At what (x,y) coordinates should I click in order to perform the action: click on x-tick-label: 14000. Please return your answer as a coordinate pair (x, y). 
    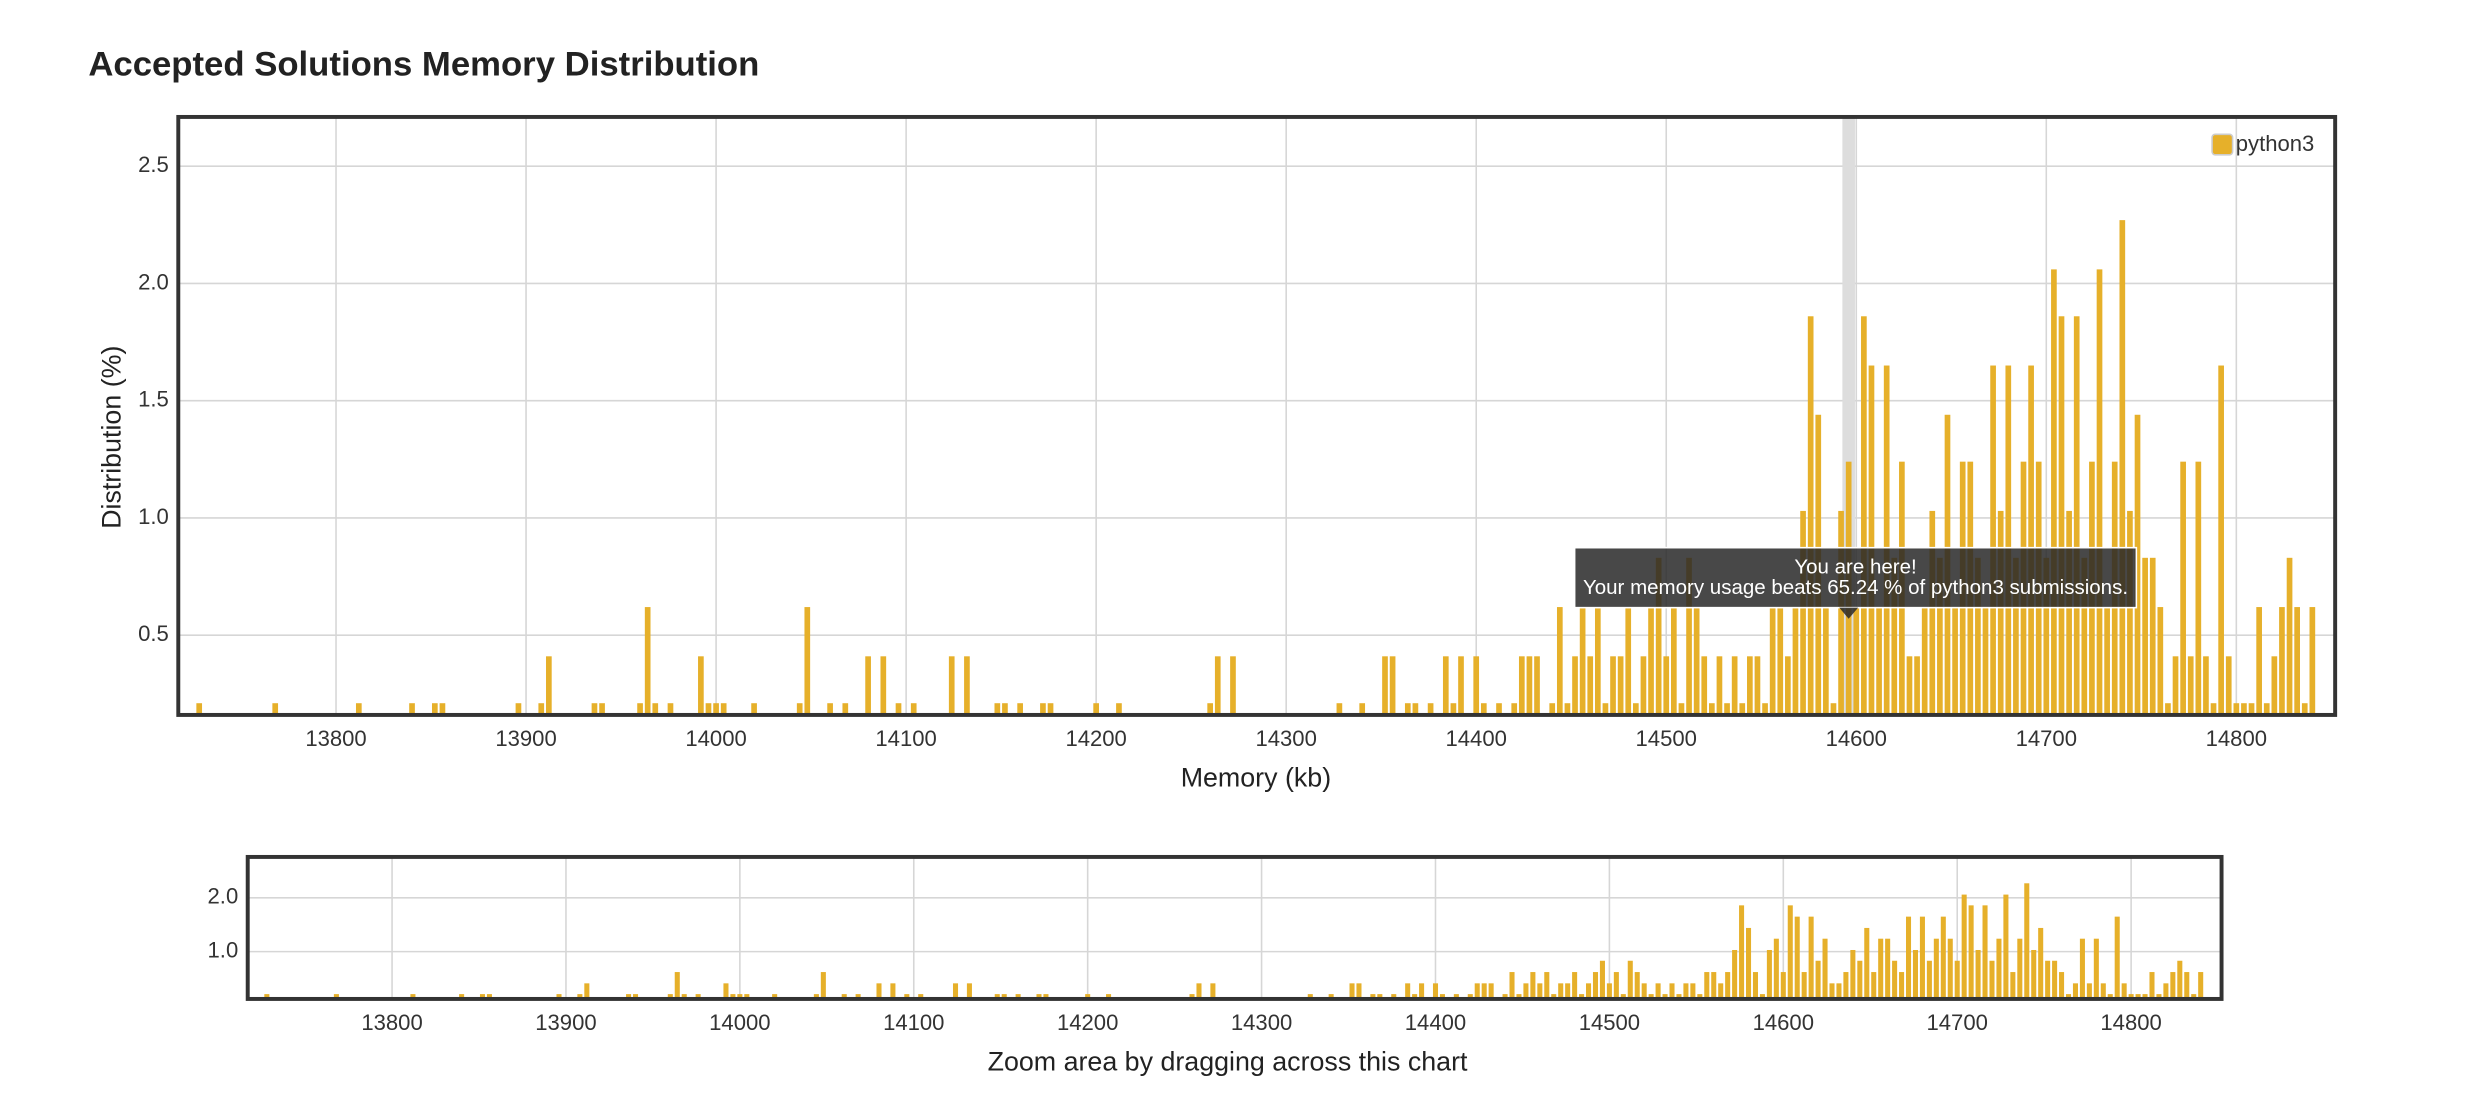
    Looking at the image, I should click on (739, 1022).